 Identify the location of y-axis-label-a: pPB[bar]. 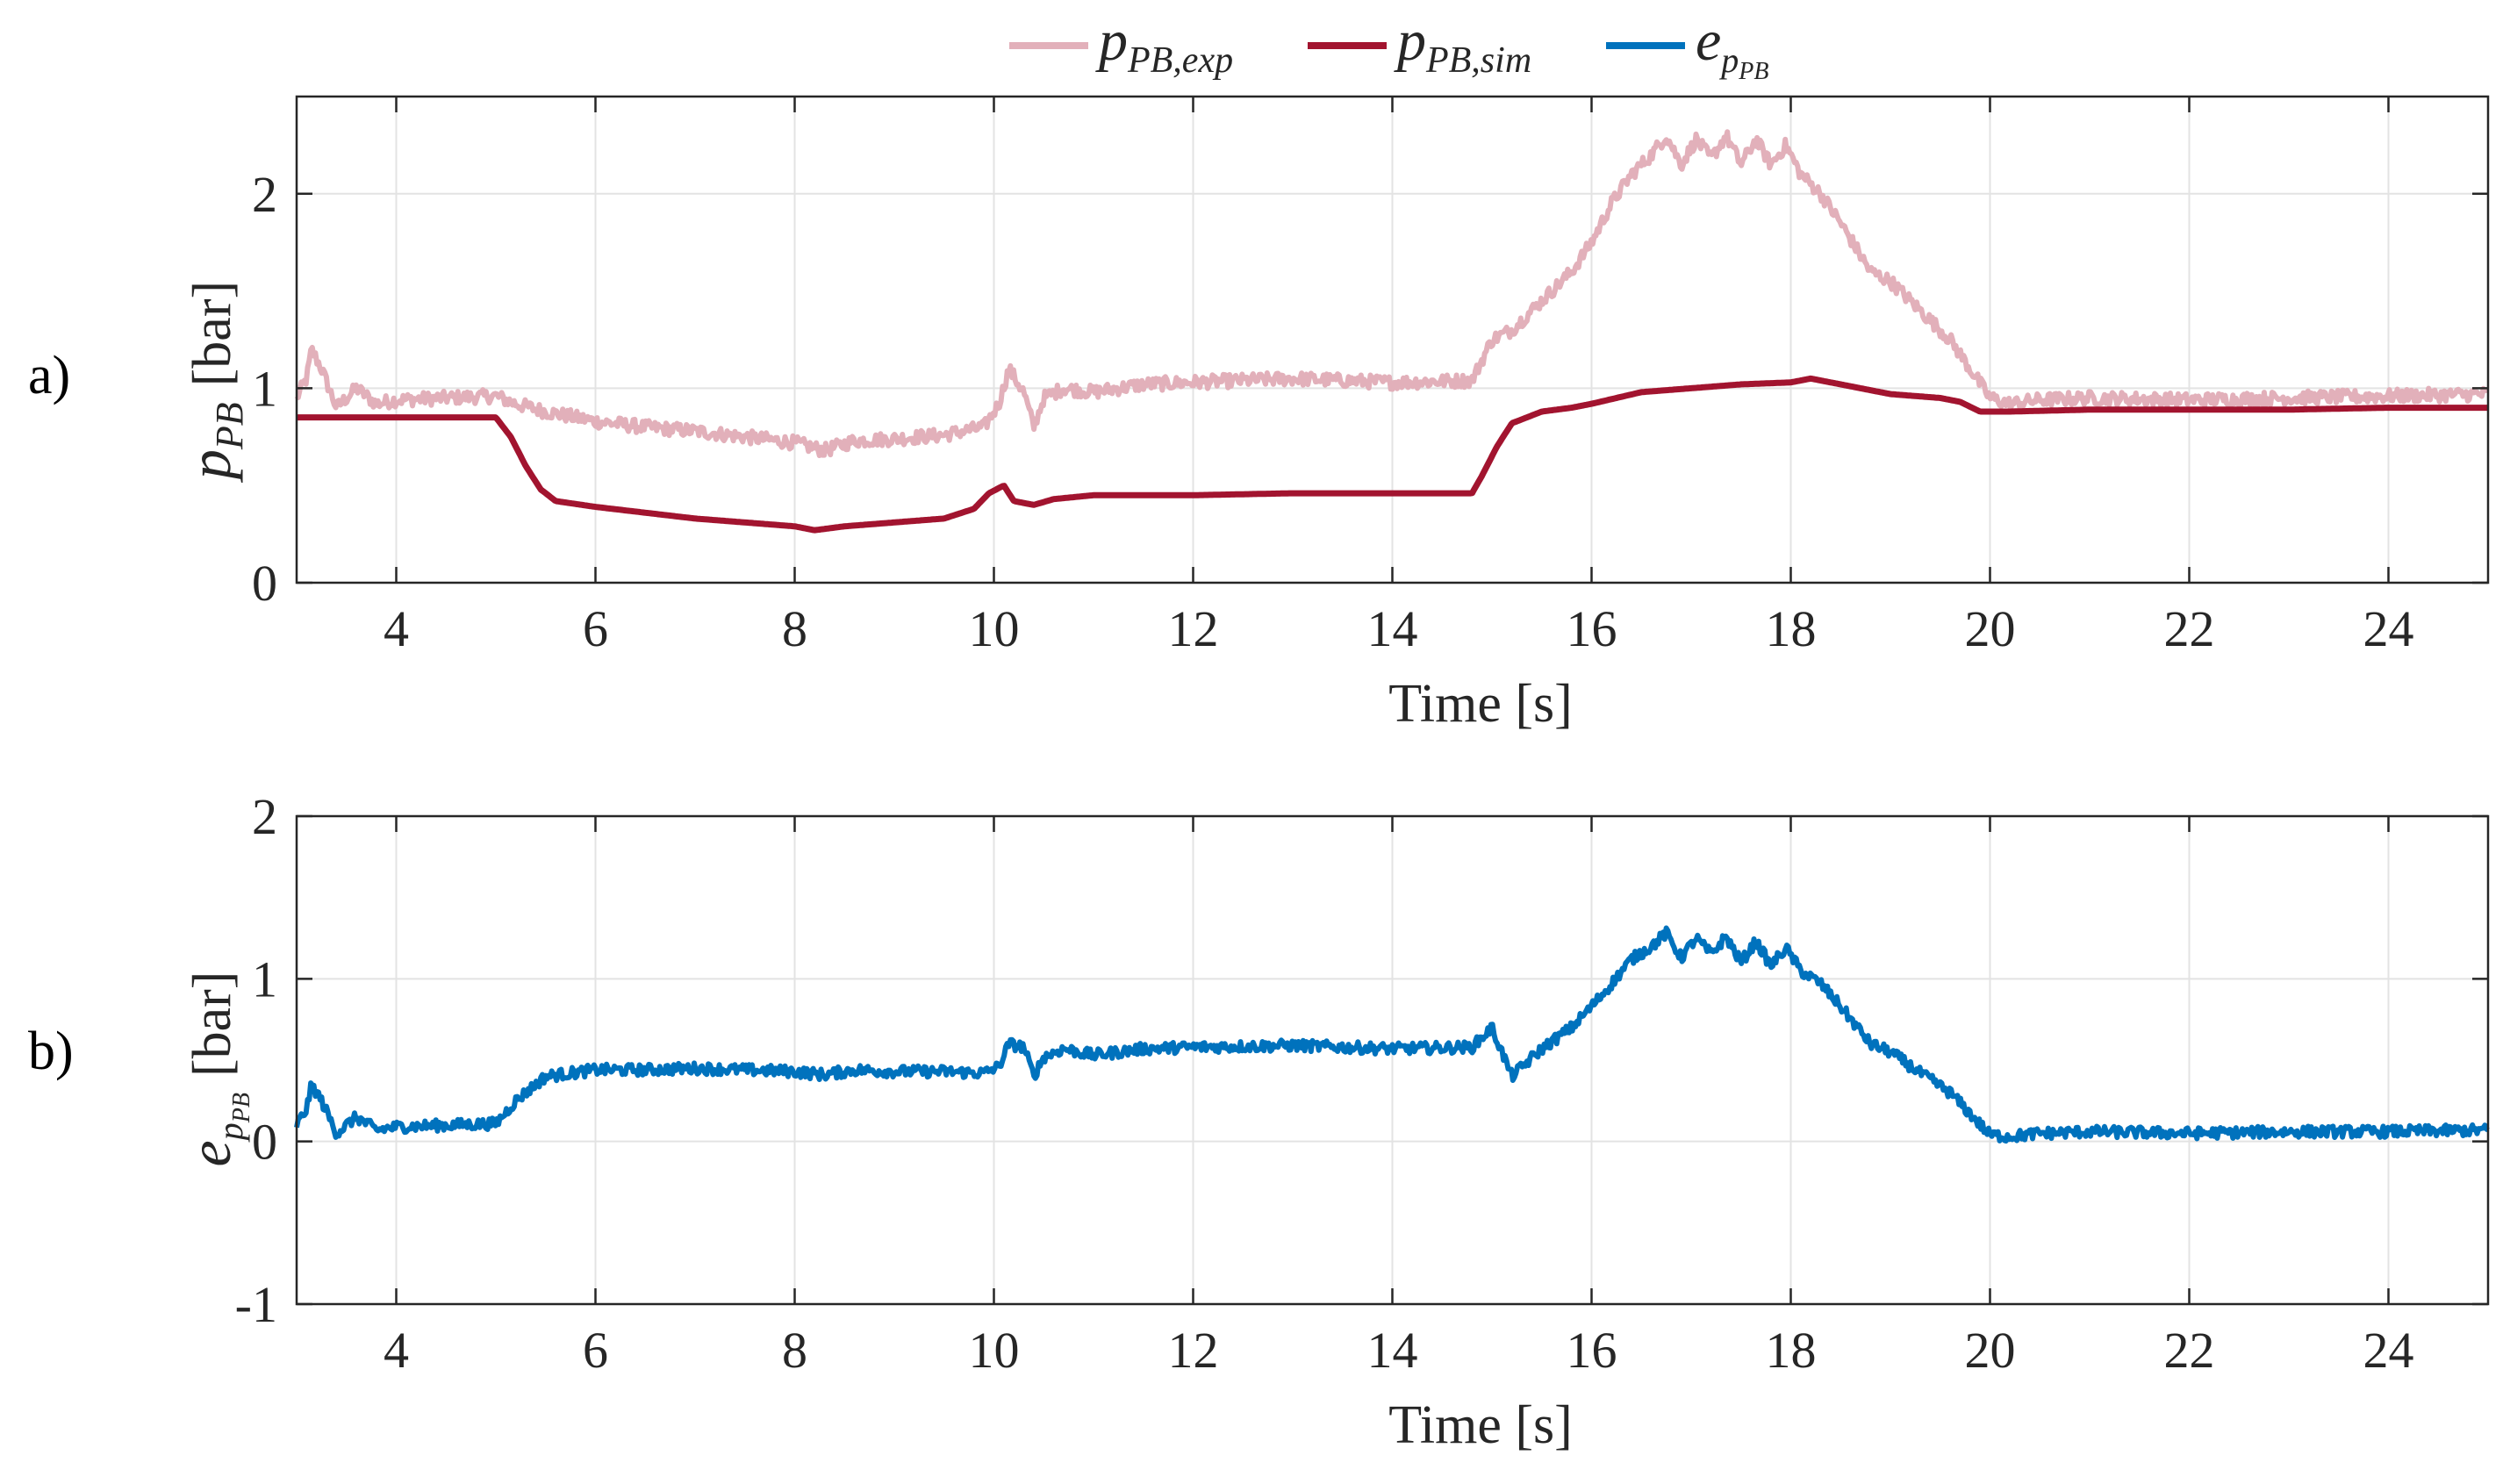
(213, 382).